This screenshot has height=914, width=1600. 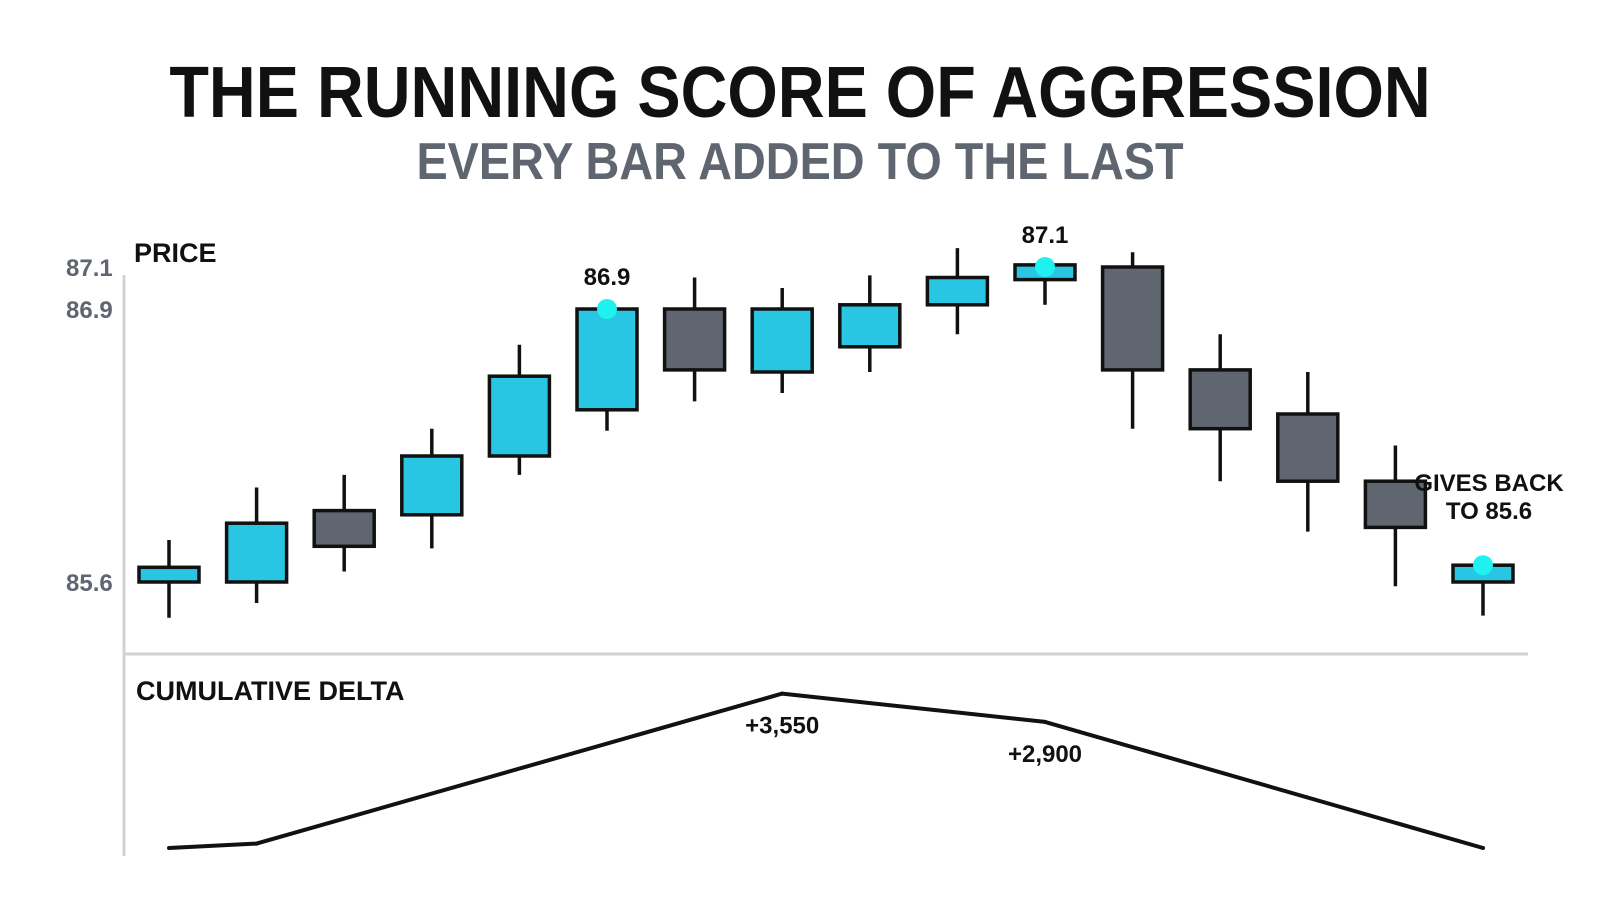 I want to click on y-tick-label: 85.6, so click(x=89, y=583).